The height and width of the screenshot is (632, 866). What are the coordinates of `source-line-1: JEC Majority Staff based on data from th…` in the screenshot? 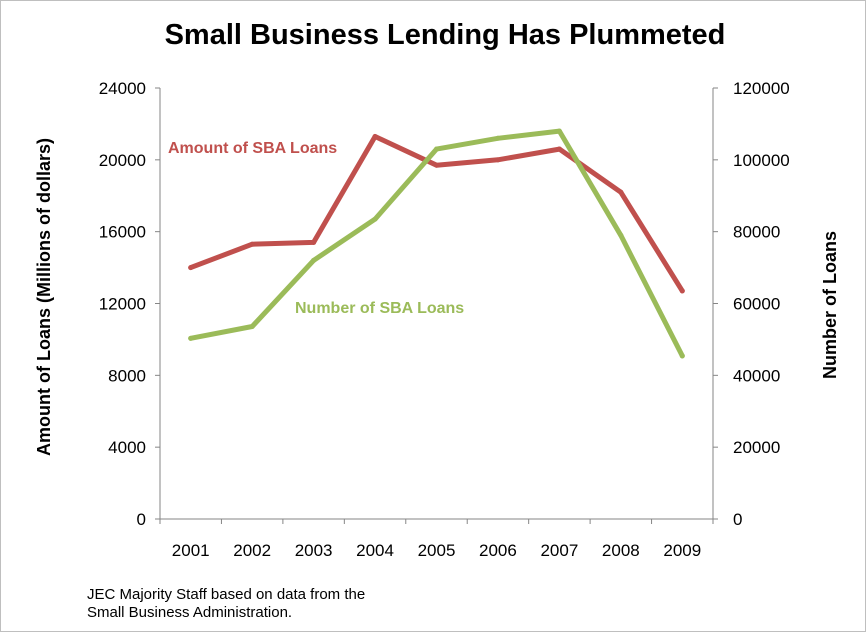 It's located at (226, 594).